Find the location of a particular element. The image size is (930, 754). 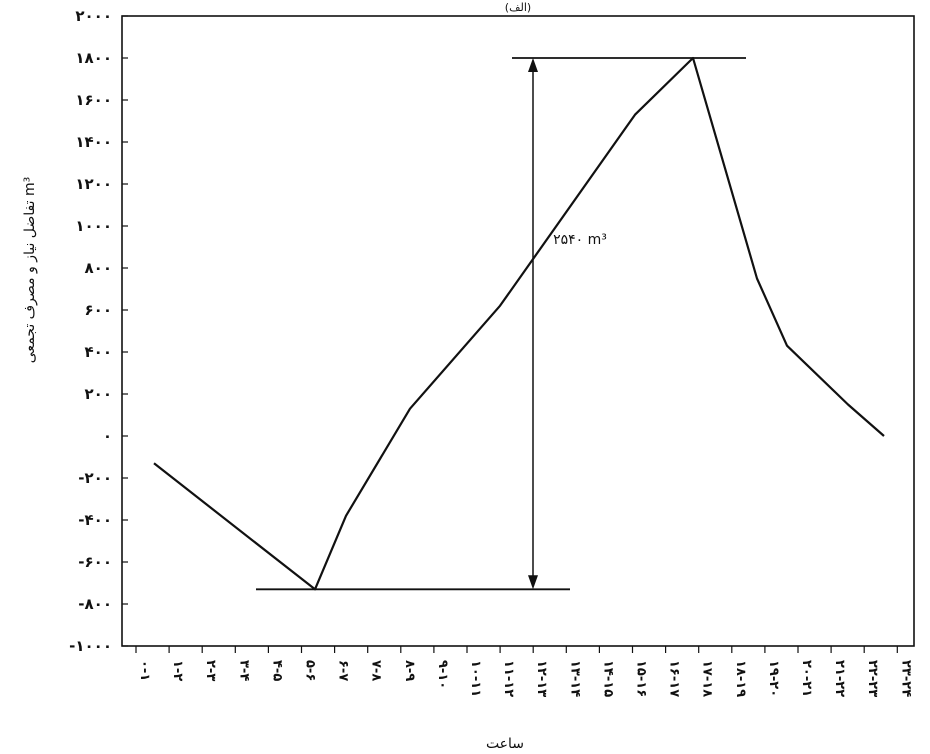

y-tick-label: ۱۰۰۰ is located at coordinates (93, 226).